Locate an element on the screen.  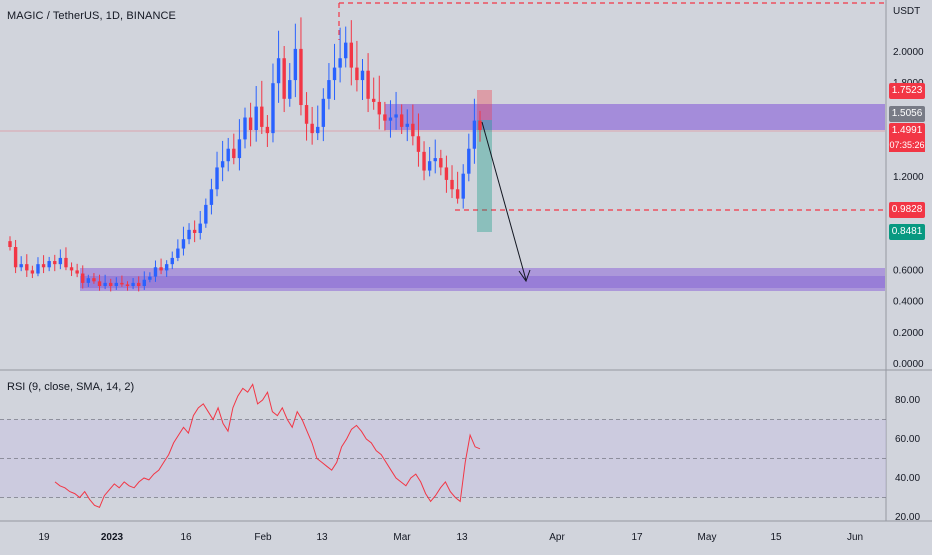
support-zone-core is located at coordinates (482, 282).